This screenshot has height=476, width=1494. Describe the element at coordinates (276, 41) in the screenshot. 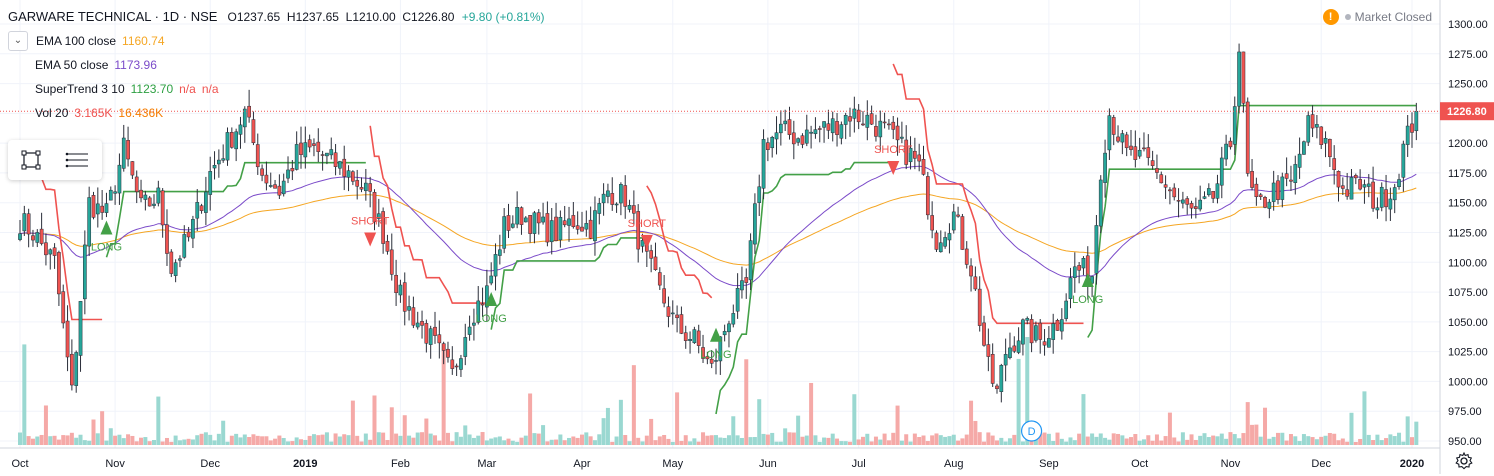

I see `indicator-ema100: ⌄ EMA 100 close 1160.74` at that location.